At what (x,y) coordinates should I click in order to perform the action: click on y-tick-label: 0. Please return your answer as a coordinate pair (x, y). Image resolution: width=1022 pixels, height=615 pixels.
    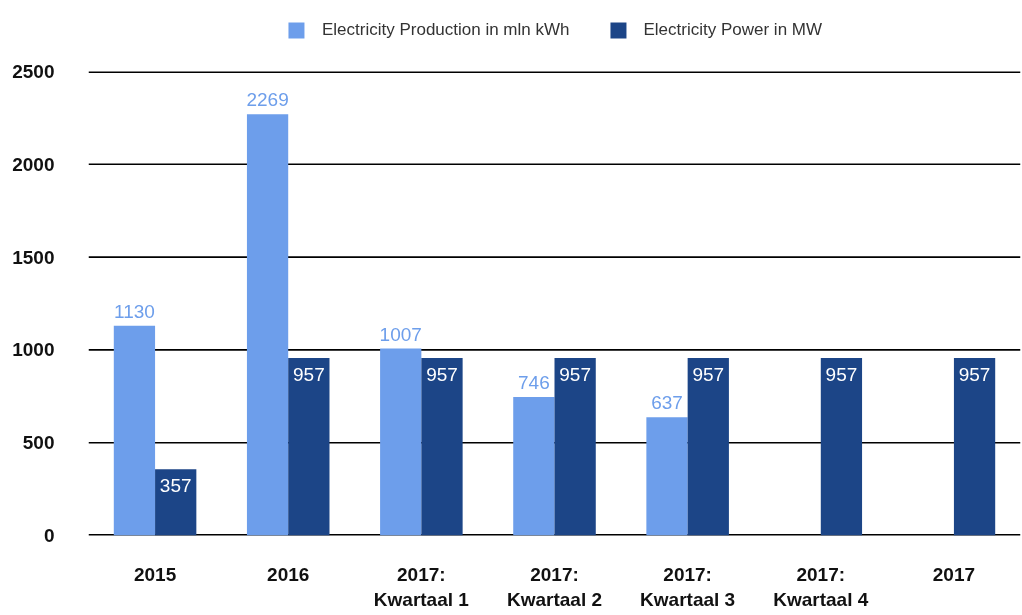
    Looking at the image, I should click on (49, 535).